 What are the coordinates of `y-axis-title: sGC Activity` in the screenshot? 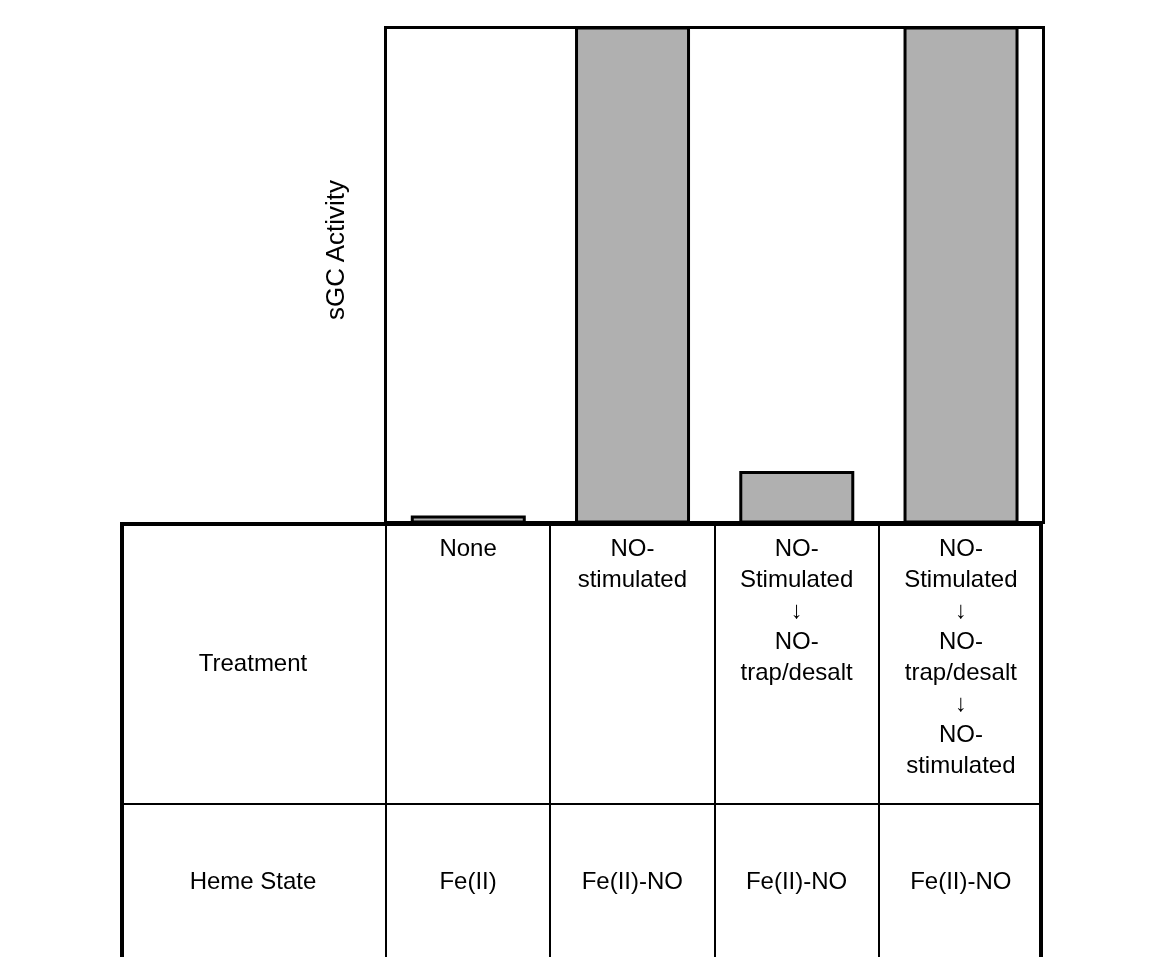 It's located at (335, 250).